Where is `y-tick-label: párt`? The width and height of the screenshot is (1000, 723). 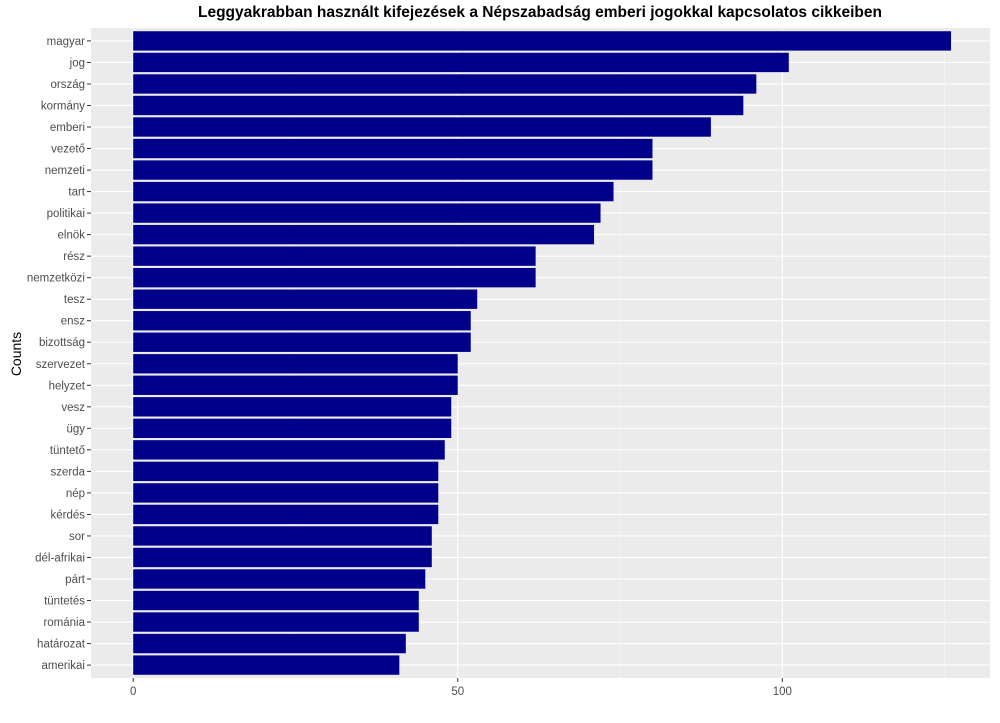 y-tick-label: párt is located at coordinates (75, 580).